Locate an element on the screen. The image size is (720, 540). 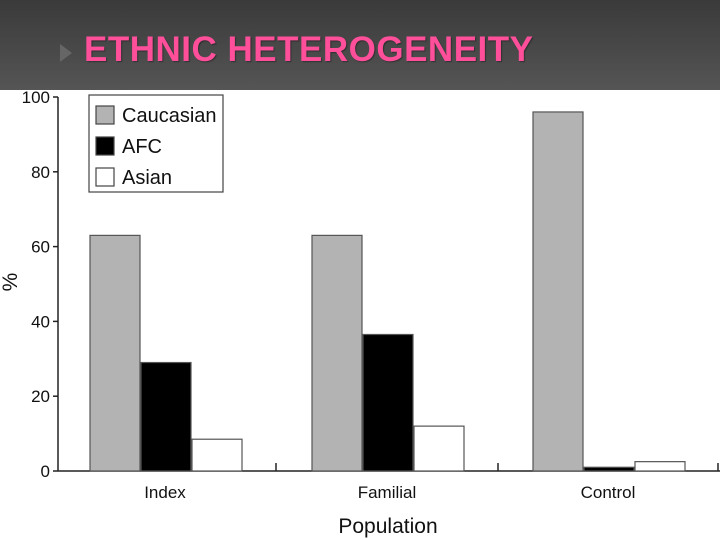
x-tick-label: Control is located at coordinates (608, 492).